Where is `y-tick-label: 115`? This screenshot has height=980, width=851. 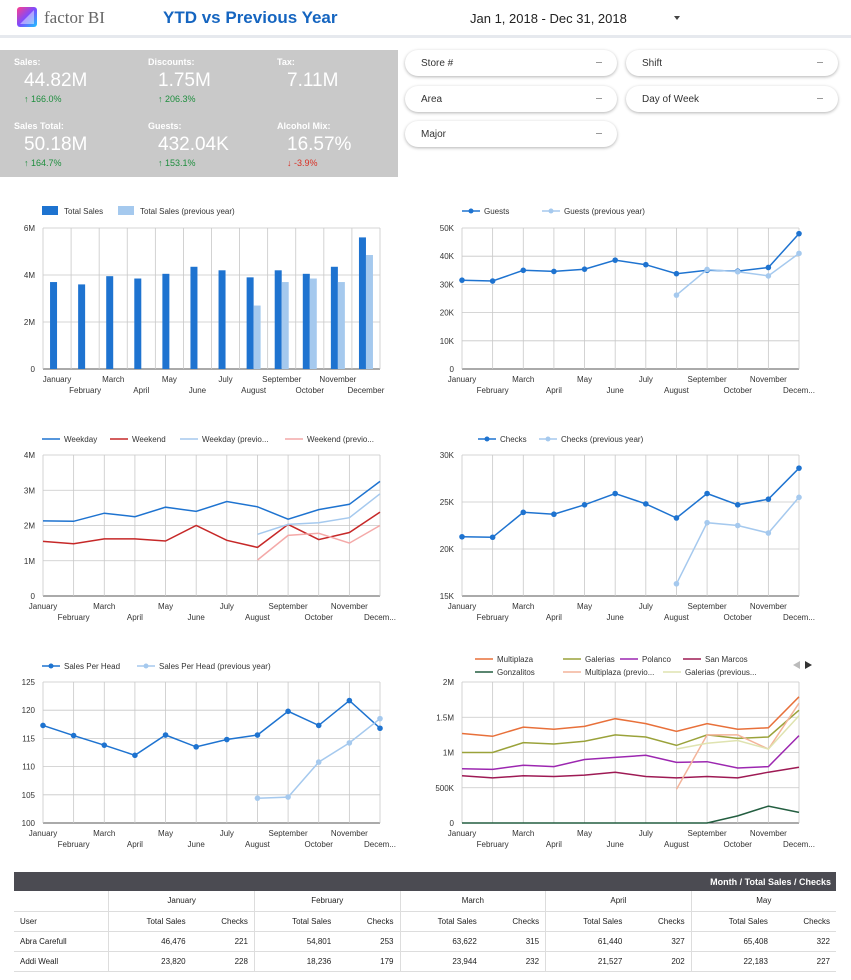 y-tick-label: 115 is located at coordinates (28, 738).